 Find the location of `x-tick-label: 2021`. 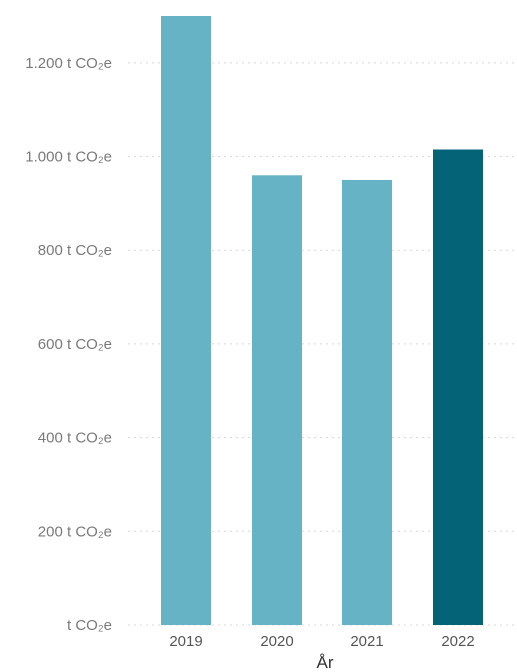

x-tick-label: 2021 is located at coordinates (366, 641).